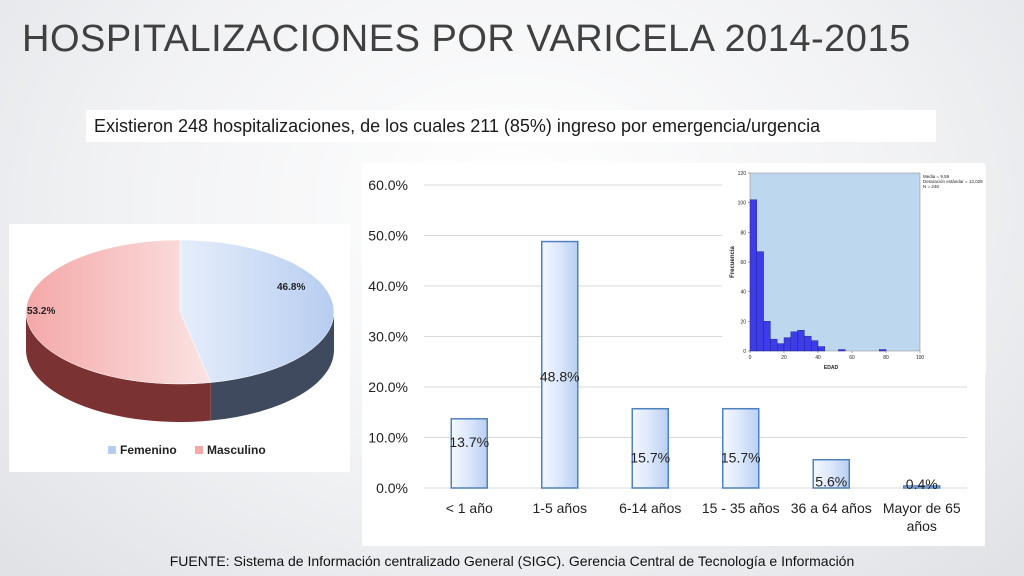 This screenshot has width=1024, height=576. What do you see at coordinates (272, 366) in the screenshot?
I see `pie-wall-femenino` at bounding box center [272, 366].